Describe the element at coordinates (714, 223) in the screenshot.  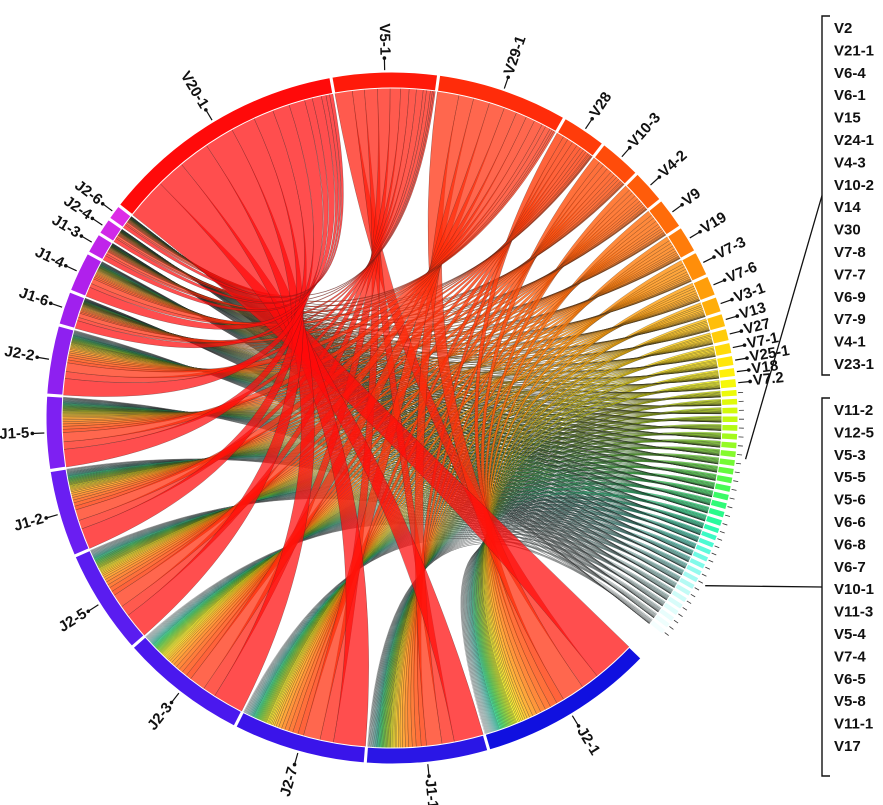
I see `segment-label-v19: V19` at that location.